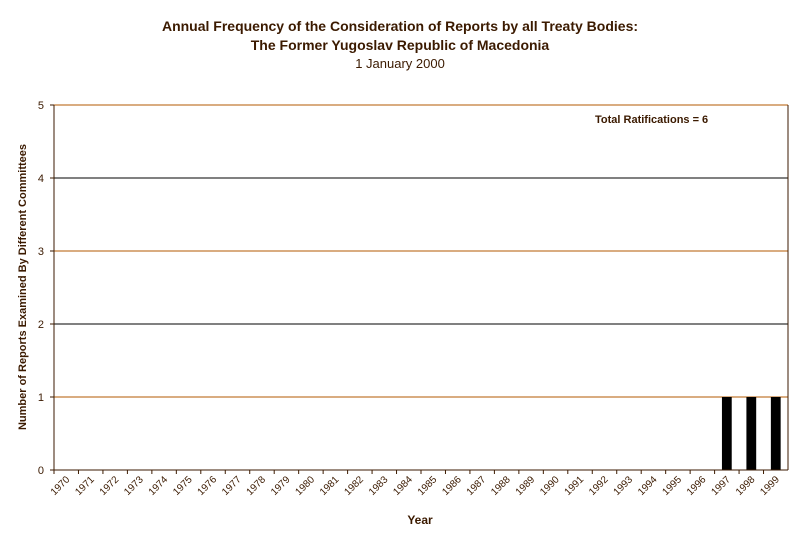 This screenshot has height=544, width=800. I want to click on x-tick-label: 1982, so click(354, 486).